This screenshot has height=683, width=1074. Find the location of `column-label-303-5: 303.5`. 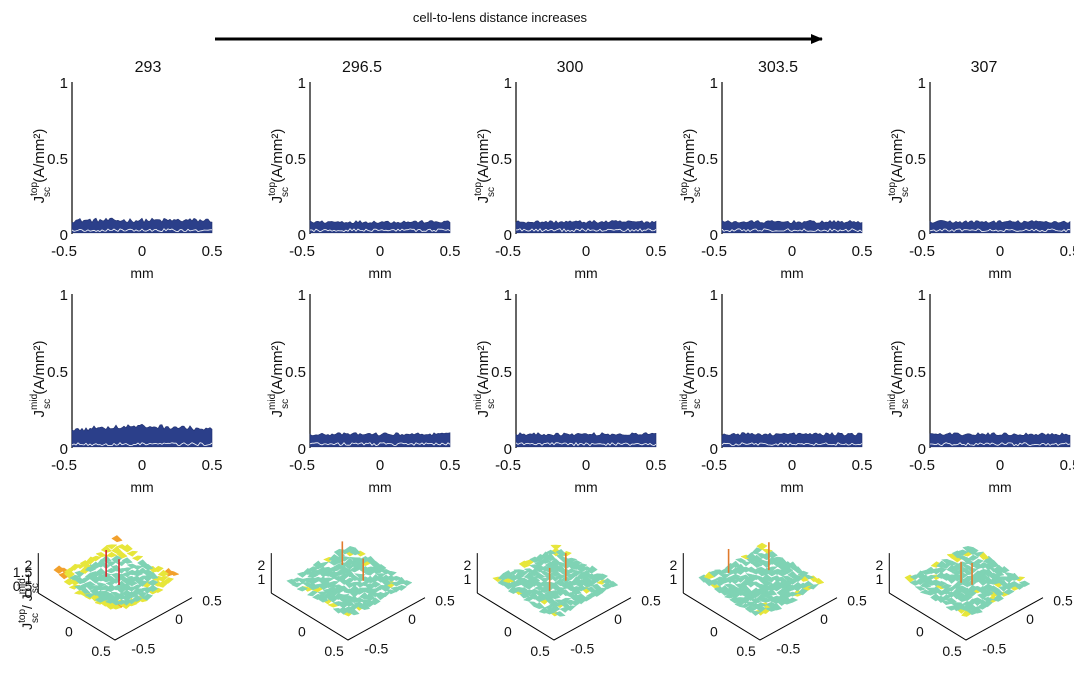

column-label-303-5: 303.5 is located at coordinates (778, 67).